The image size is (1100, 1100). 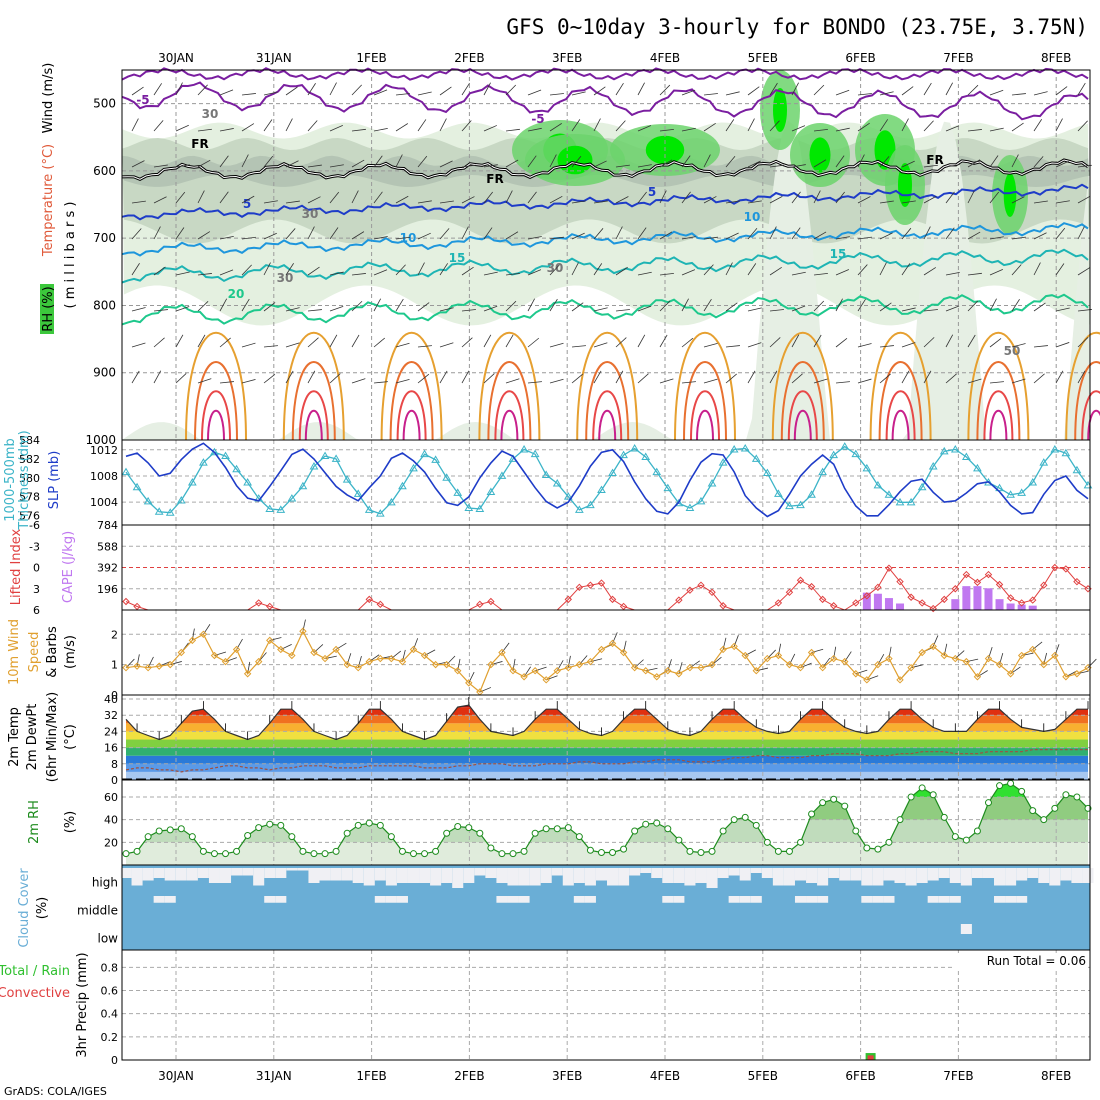 What do you see at coordinates (888, 604) in the screenshot?
I see `cape-bar` at bounding box center [888, 604].